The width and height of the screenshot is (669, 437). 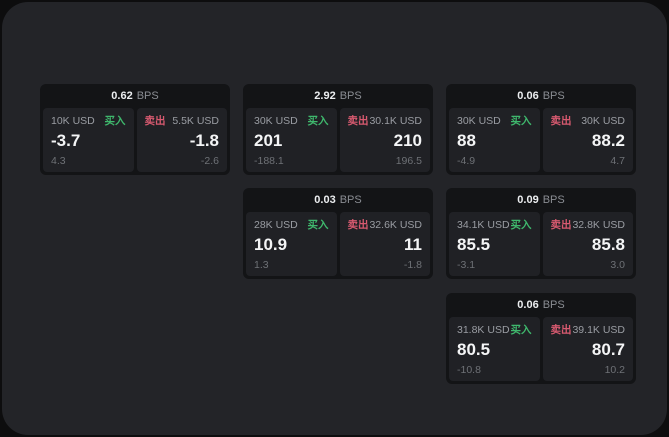 I want to click on spread-value: 0.09, so click(x=528, y=200).